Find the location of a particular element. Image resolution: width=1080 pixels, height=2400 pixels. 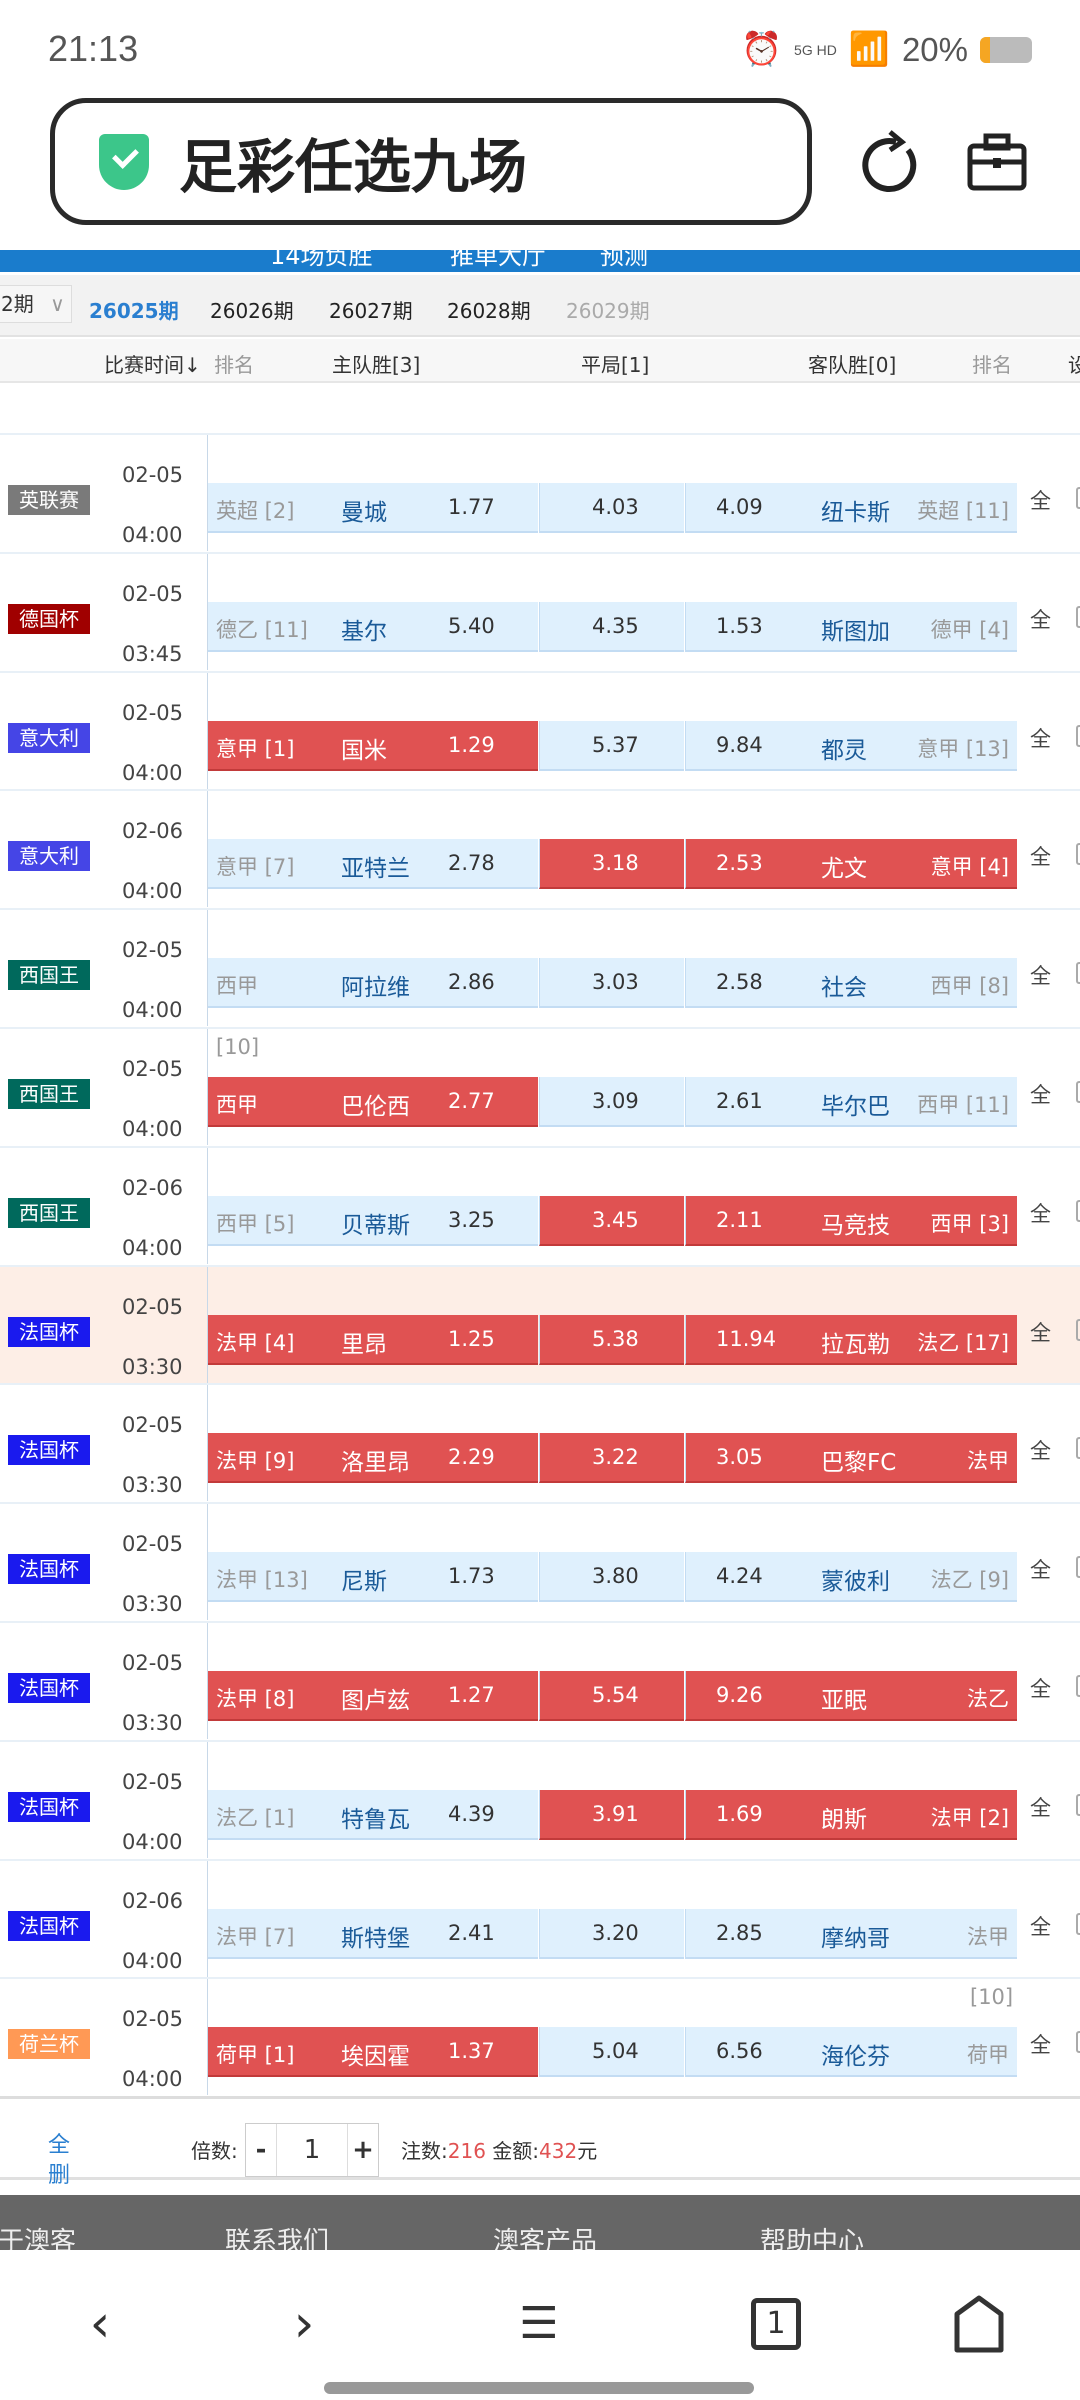

away-win-option: 9.26 亚眠 法乙 is located at coordinates (851, 1696).